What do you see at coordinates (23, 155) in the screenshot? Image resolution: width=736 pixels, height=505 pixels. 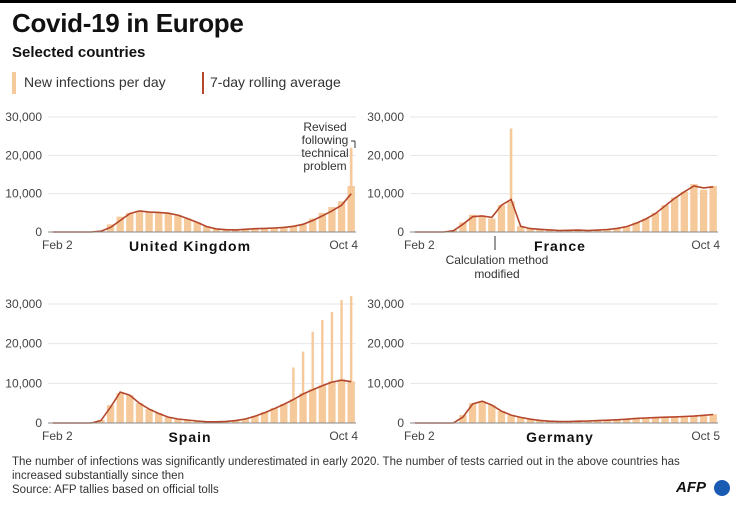 I see `united-kingdom-y-tick: 20,000` at bounding box center [23, 155].